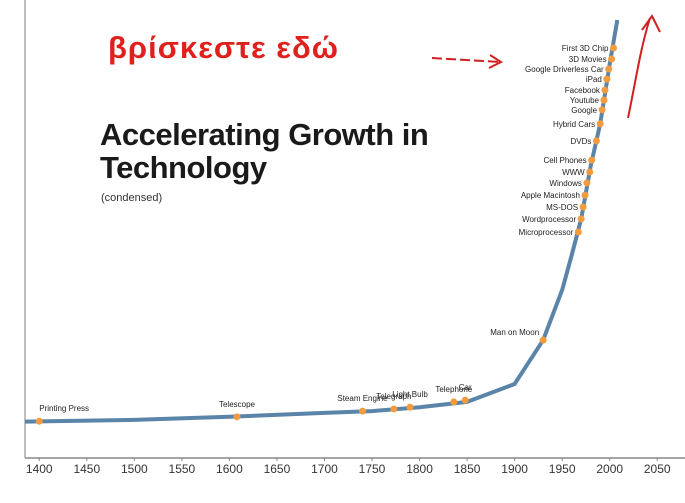 Image resolution: width=685 pixels, height=503 pixels. I want to click on event-label: 3D Movies, so click(588, 59).